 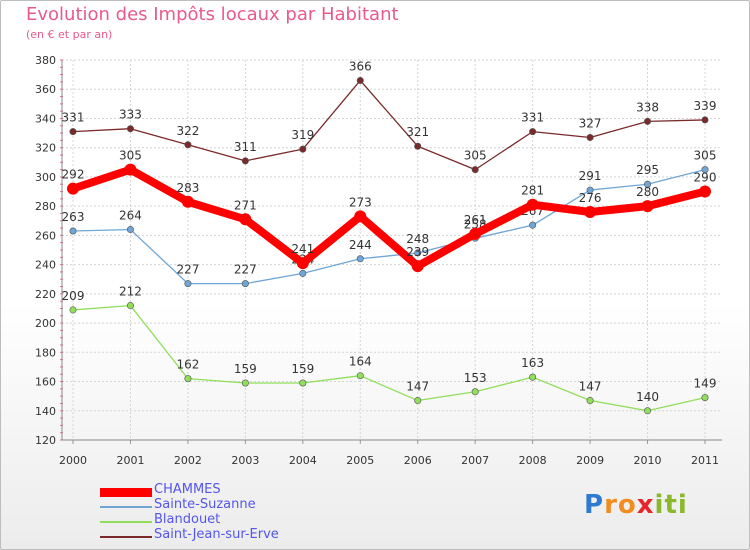 I want to click on y-tick-label: 200, so click(x=45, y=323).